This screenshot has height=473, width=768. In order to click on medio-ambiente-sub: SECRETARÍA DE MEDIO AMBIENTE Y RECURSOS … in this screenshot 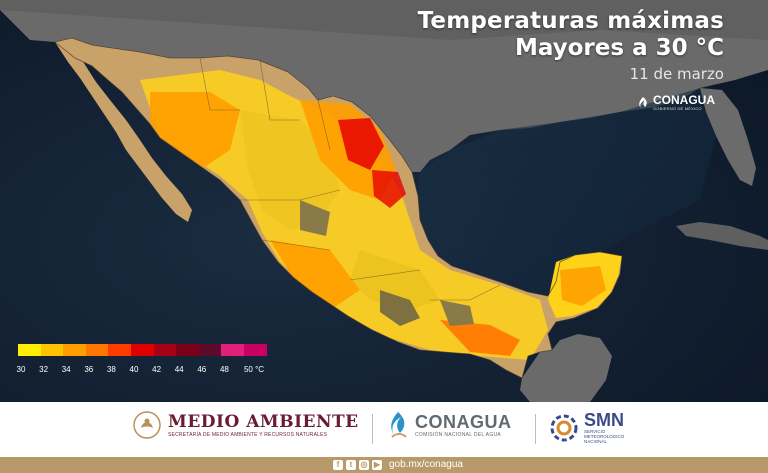, I will do `click(248, 435)`.